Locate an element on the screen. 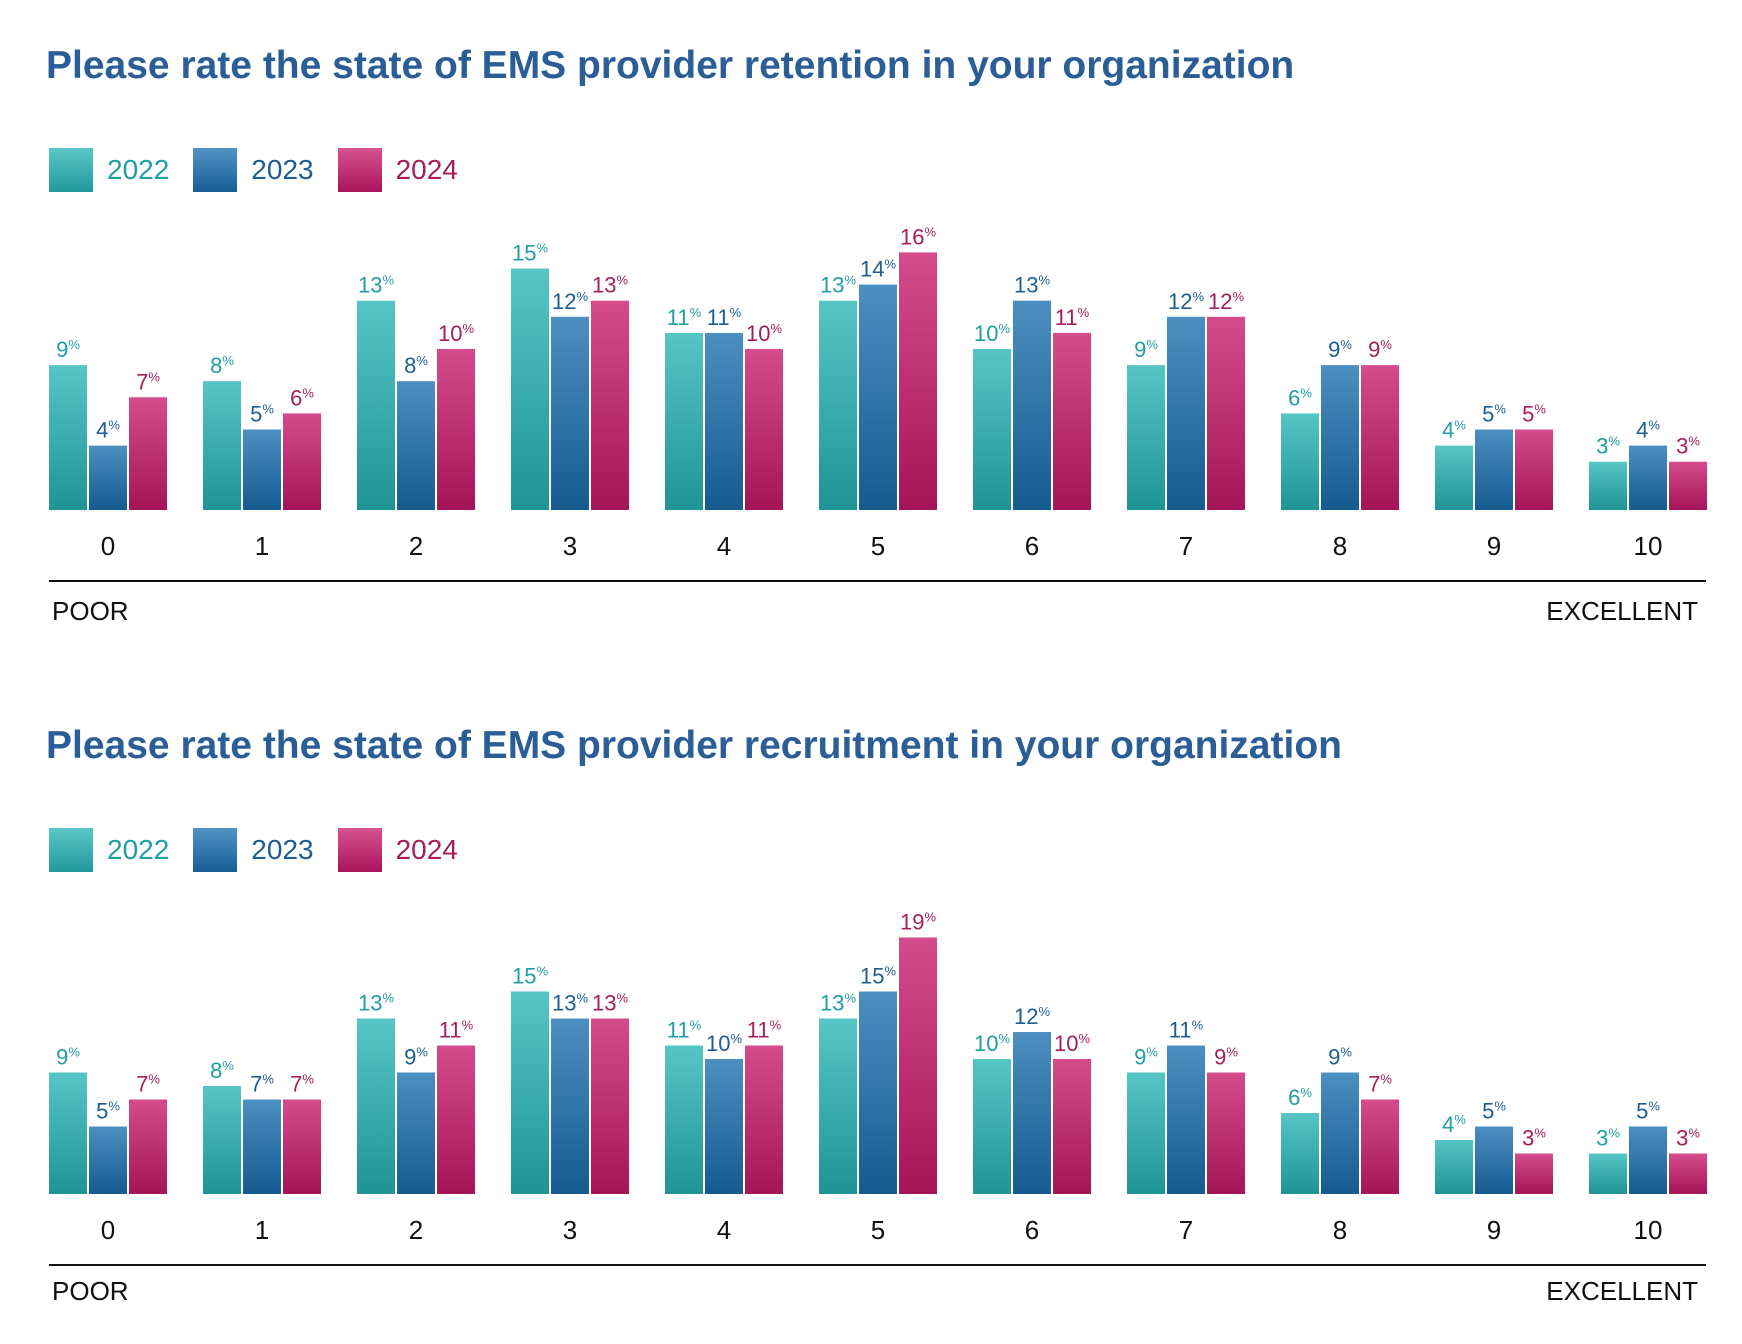  data-label-2024-1: 7% is located at coordinates (302, 1084).